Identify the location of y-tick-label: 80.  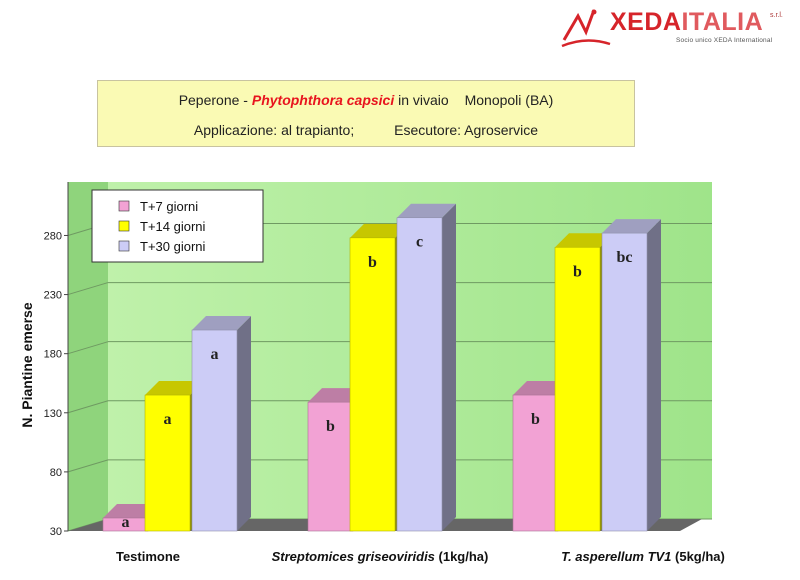
(56, 473).